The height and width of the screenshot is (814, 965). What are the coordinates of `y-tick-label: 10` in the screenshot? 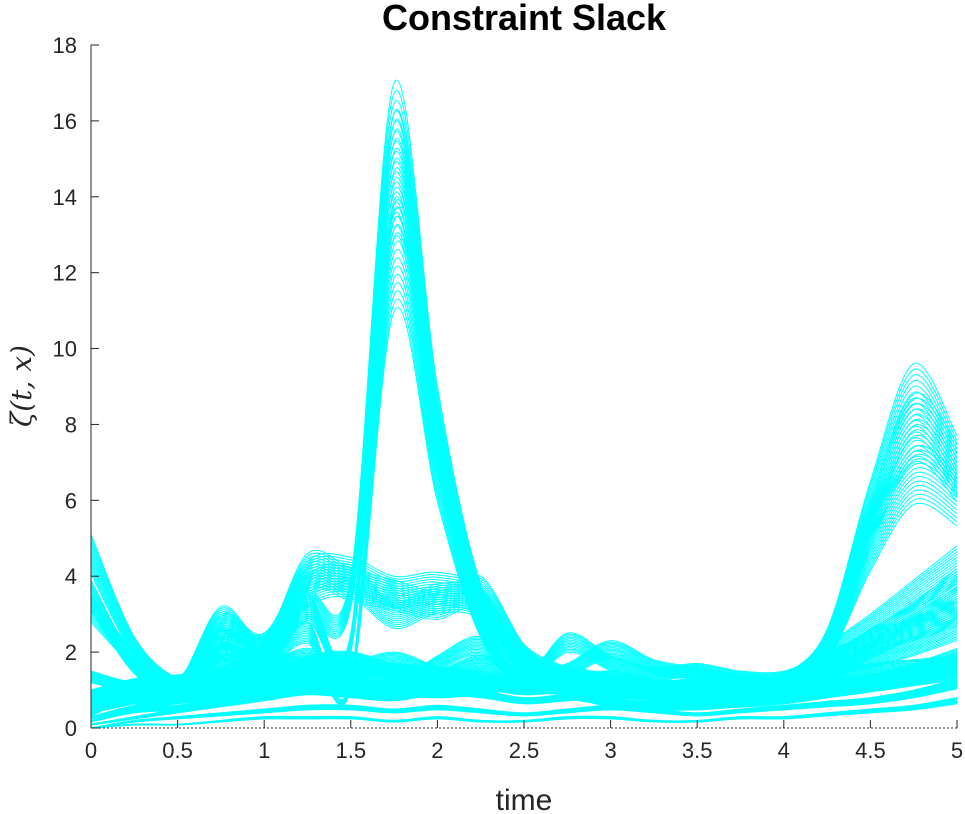 It's located at (65, 349).